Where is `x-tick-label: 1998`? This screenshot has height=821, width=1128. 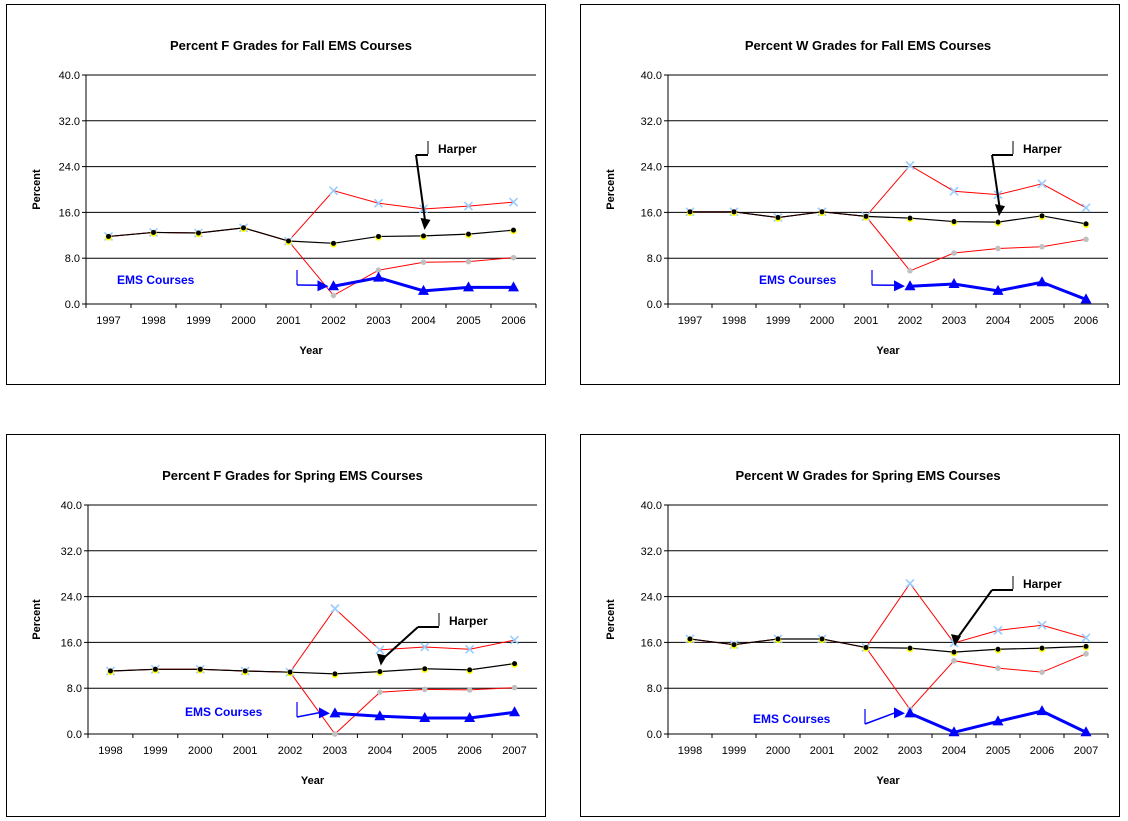
x-tick-label: 1998 is located at coordinates (690, 751).